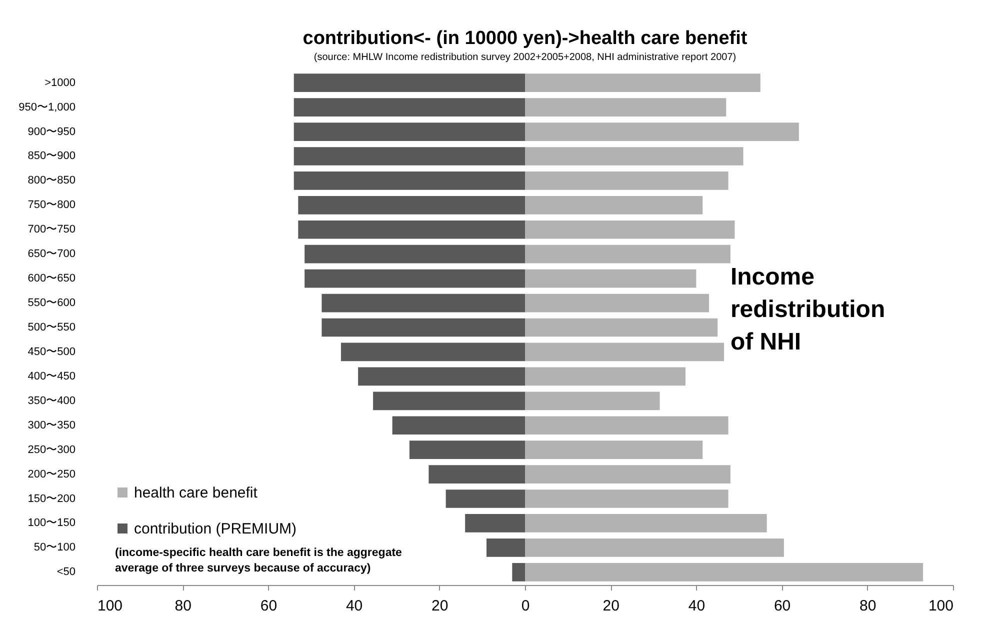  What do you see at coordinates (52, 523) in the screenshot?
I see `y-tick-label: 100〜150` at bounding box center [52, 523].